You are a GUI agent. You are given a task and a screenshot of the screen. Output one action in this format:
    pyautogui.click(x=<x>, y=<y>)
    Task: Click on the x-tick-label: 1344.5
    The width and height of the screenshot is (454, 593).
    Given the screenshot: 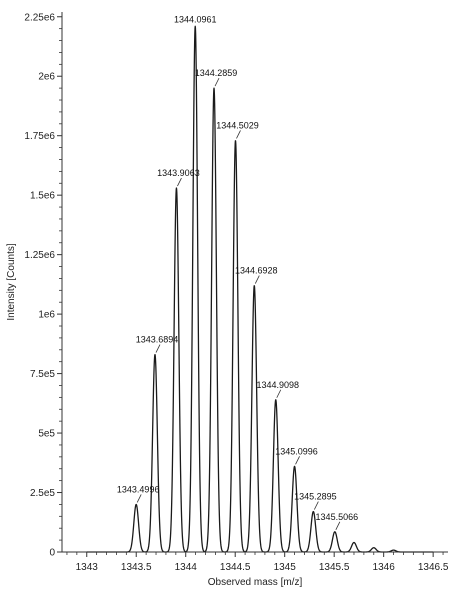 What is the action you would take?
    pyautogui.click(x=235, y=567)
    